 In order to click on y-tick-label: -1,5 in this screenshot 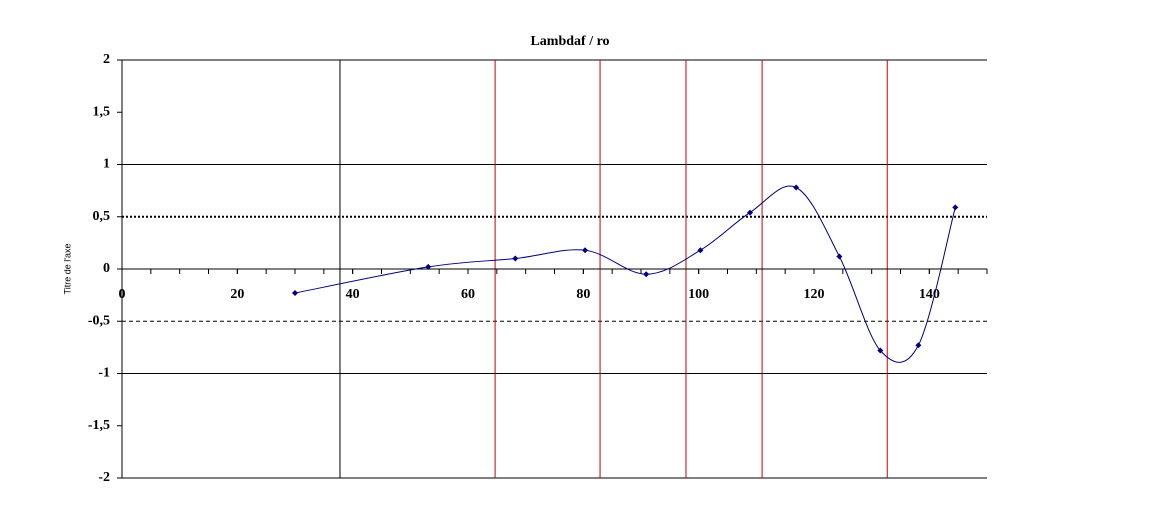, I will do `click(99, 425)`.